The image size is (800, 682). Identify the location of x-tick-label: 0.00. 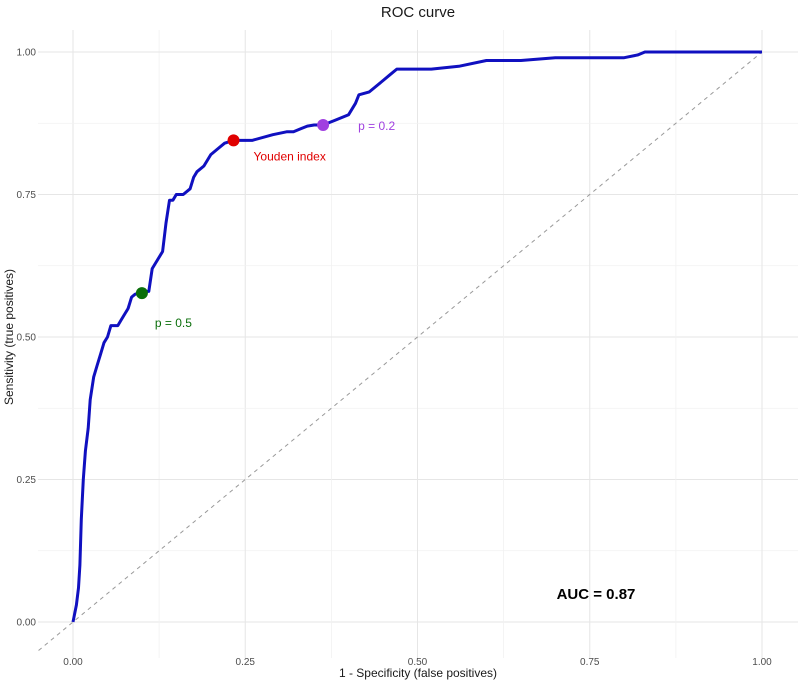
(73, 662).